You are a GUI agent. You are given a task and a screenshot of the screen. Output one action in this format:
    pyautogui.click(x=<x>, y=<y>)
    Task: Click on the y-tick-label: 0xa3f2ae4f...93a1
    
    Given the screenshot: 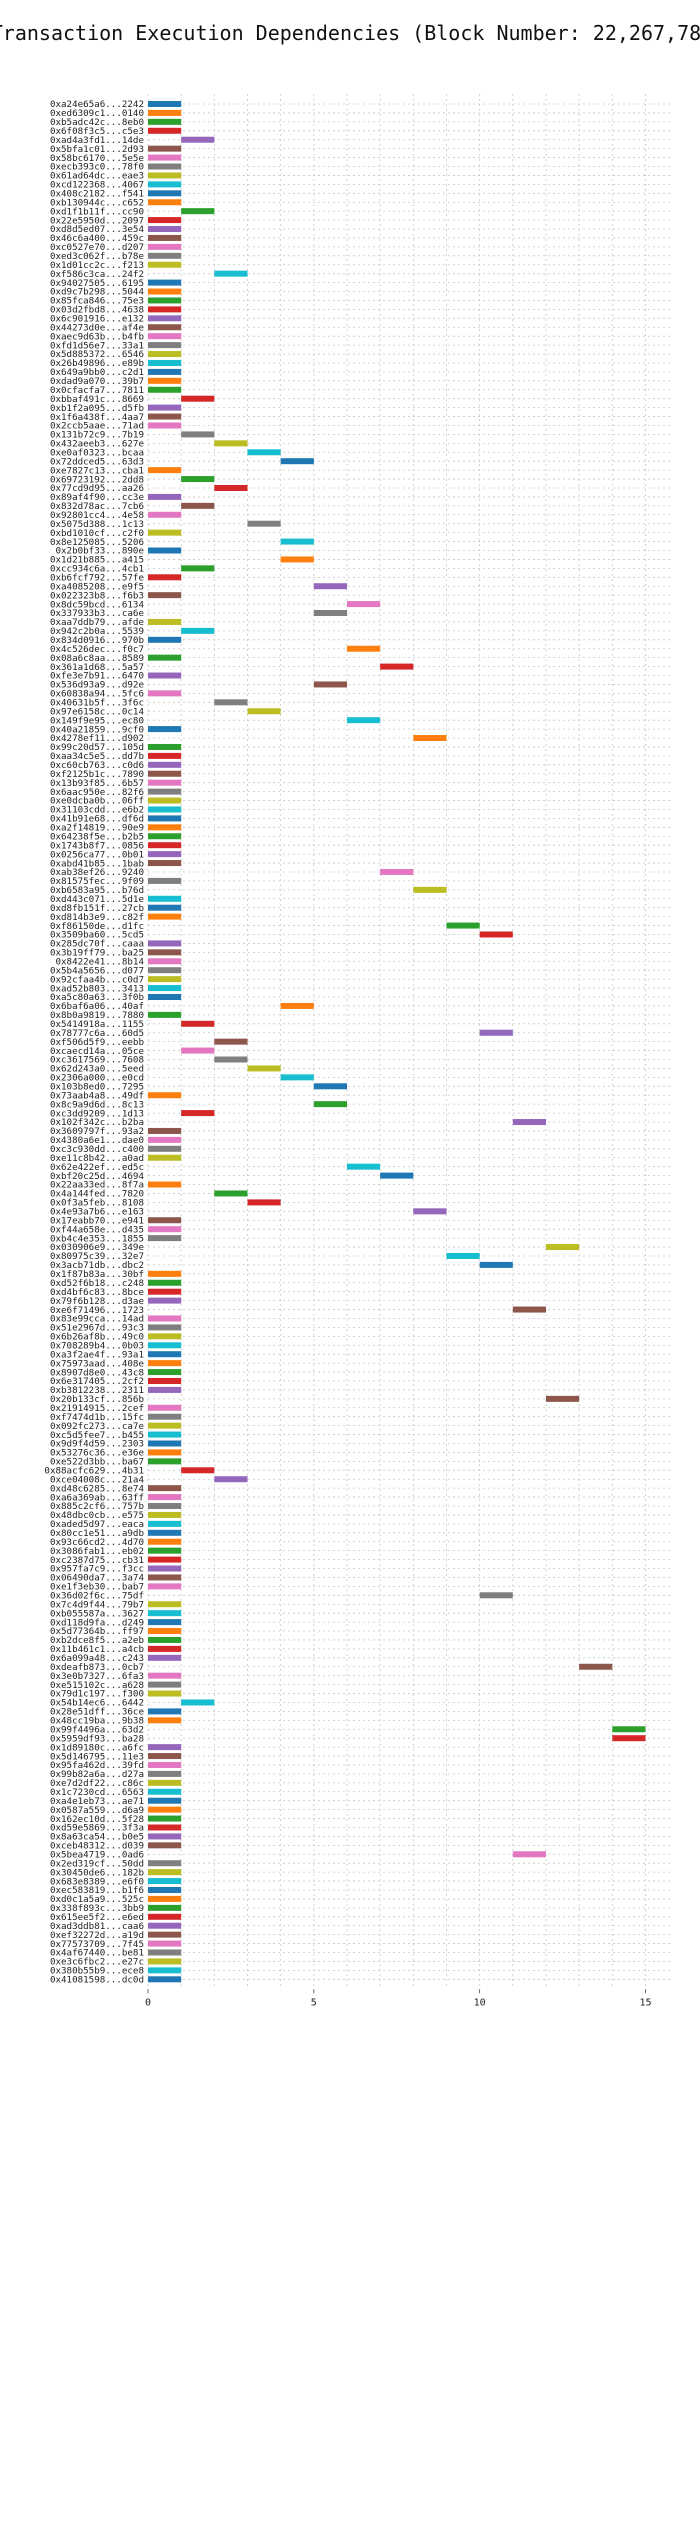 What is the action you would take?
    pyautogui.click(x=97, y=1354)
    